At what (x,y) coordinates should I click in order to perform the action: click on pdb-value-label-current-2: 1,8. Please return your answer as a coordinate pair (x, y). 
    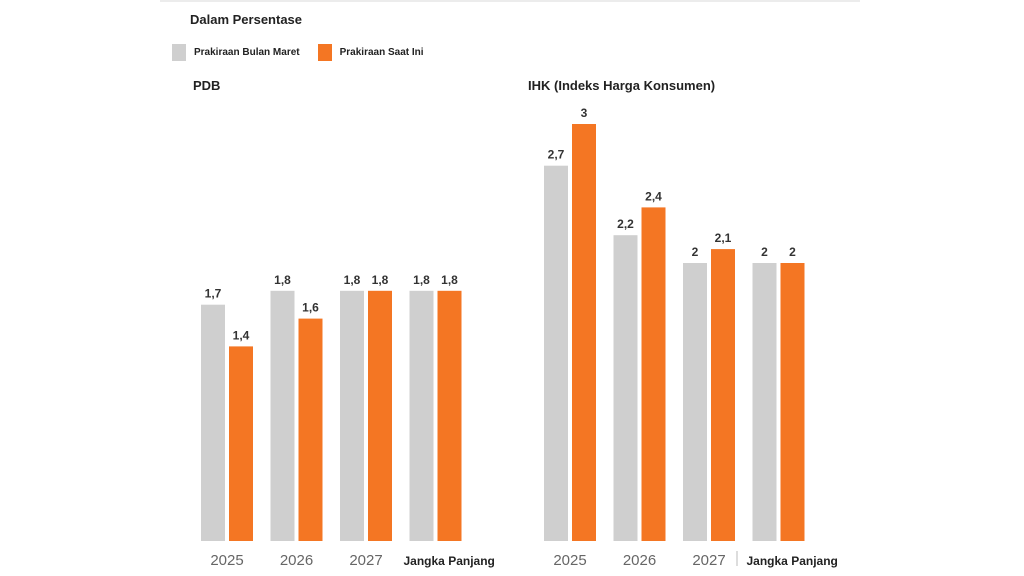
    Looking at the image, I should click on (380, 280).